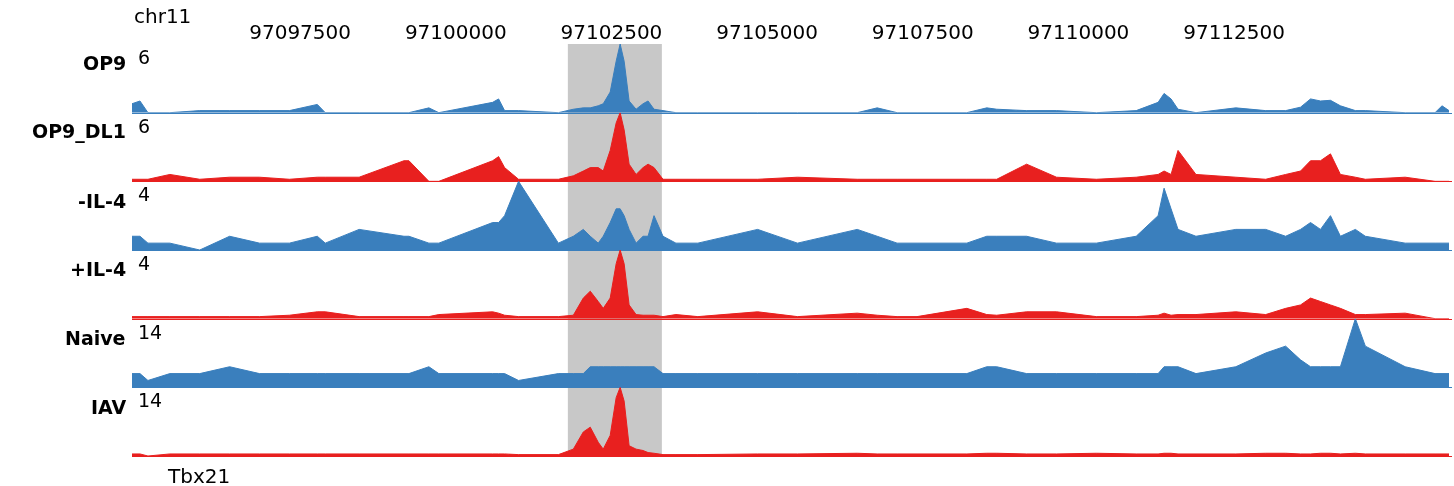  Describe the element at coordinates (105, 63) in the screenshot. I see `y-axis-title: OP9` at that location.